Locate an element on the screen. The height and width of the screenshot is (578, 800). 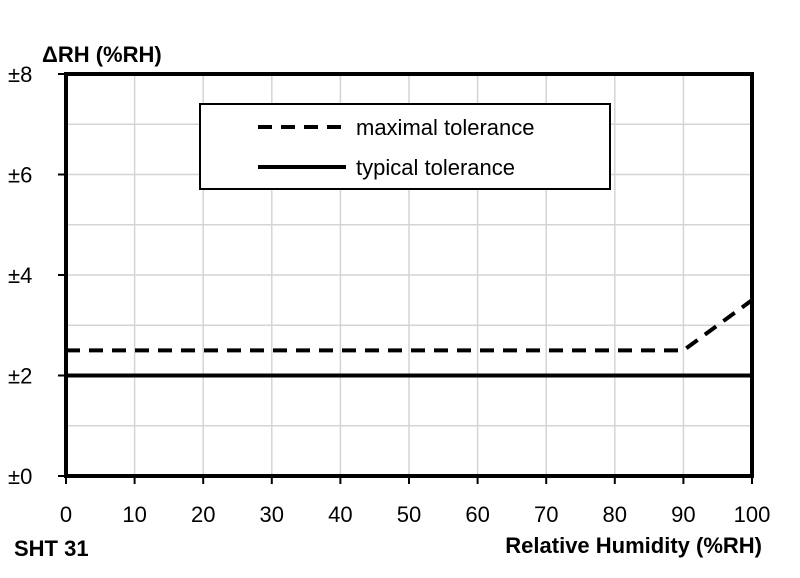
legend: maximal tolerance typical tolerance is located at coordinates (405, 146).